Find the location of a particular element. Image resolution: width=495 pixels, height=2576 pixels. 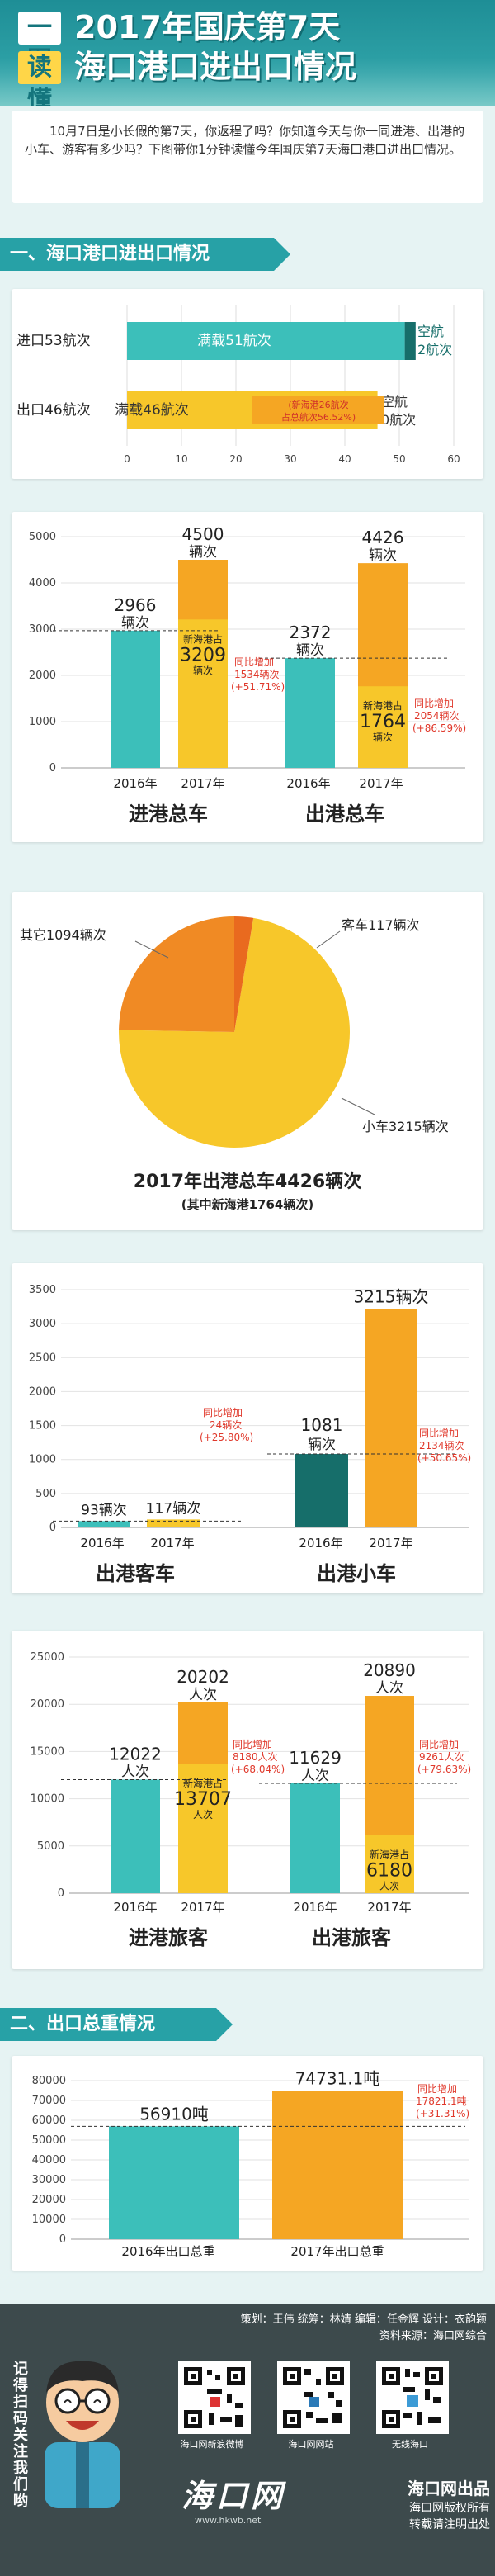

header-water-decoration is located at coordinates (247, 82).